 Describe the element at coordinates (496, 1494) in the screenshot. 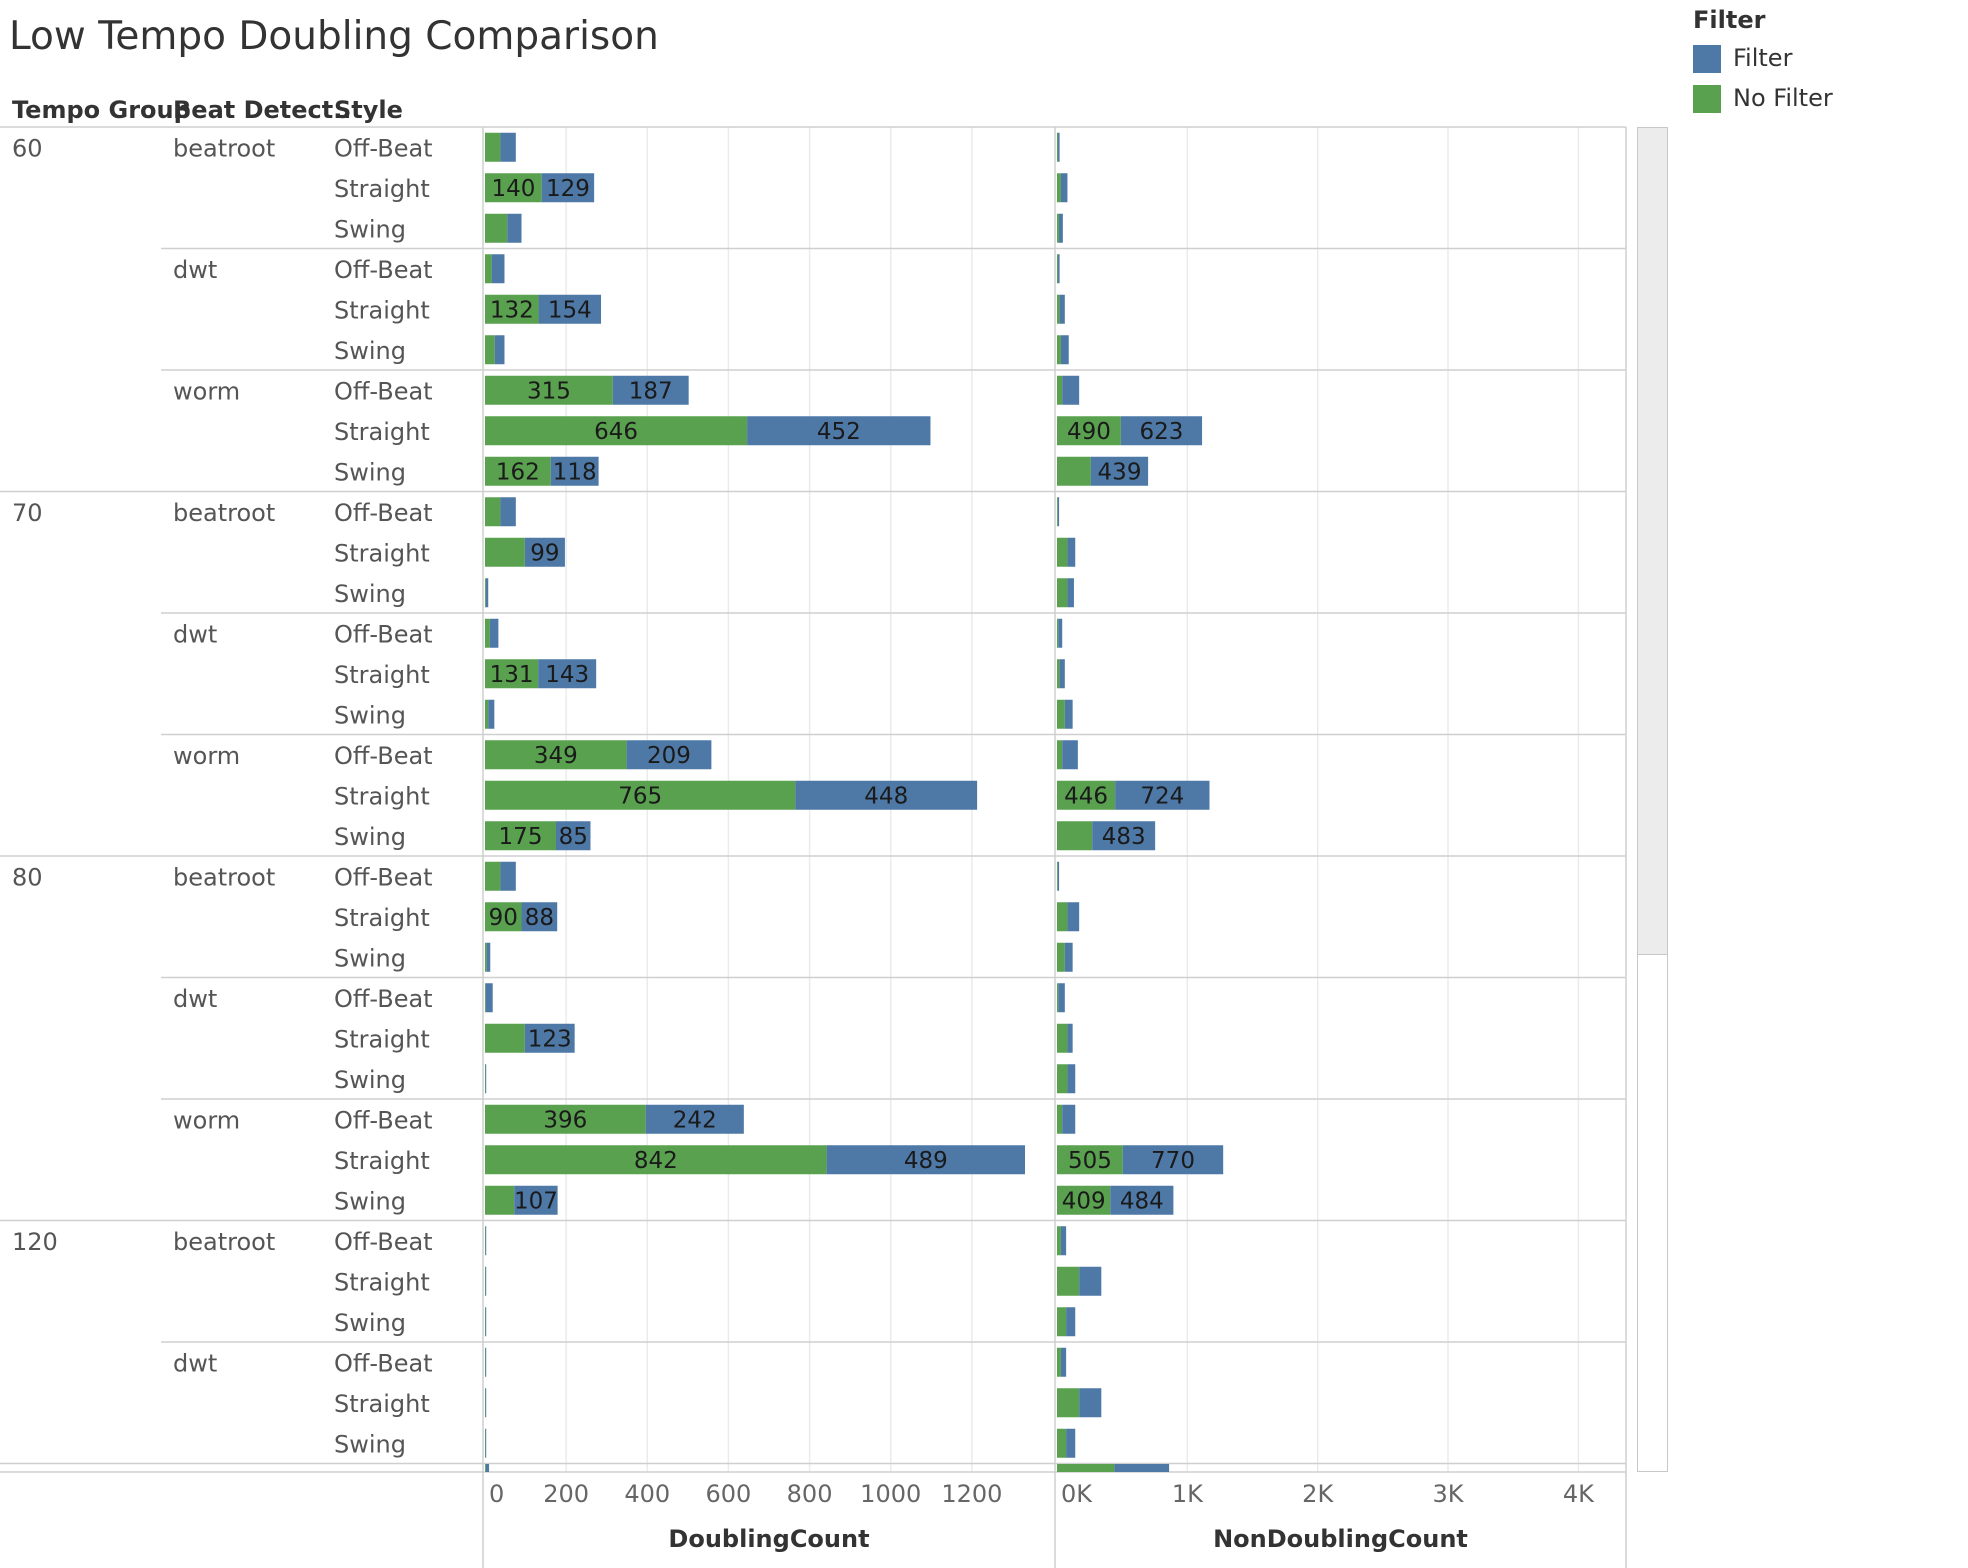

I see `x-tick-label: 0` at that location.